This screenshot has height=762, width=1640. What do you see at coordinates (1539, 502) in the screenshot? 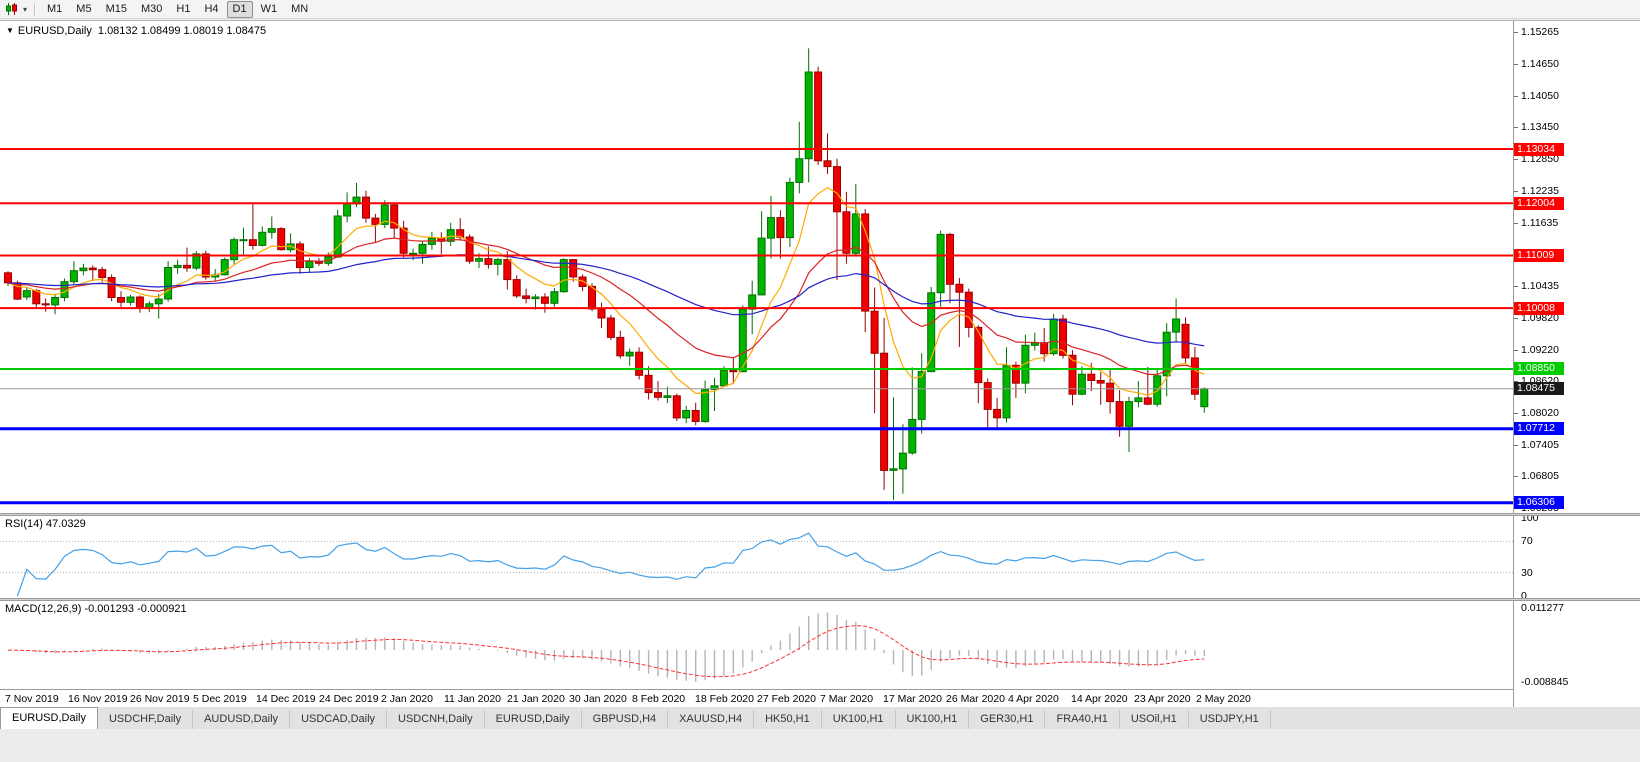
I see `hline-price-label: 1.06306` at bounding box center [1539, 502].